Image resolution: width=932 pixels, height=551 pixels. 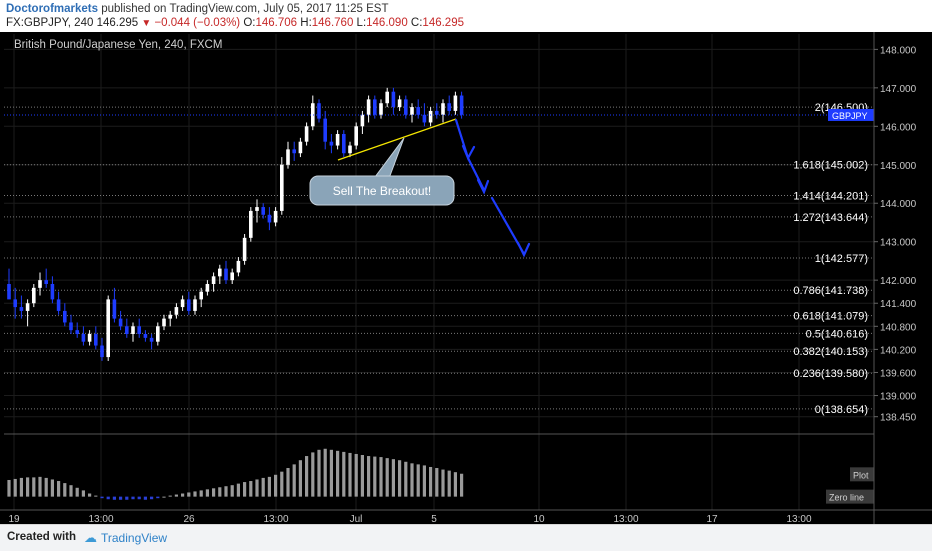 I want to click on author-name: Doctorofmarkets, so click(x=52, y=9).